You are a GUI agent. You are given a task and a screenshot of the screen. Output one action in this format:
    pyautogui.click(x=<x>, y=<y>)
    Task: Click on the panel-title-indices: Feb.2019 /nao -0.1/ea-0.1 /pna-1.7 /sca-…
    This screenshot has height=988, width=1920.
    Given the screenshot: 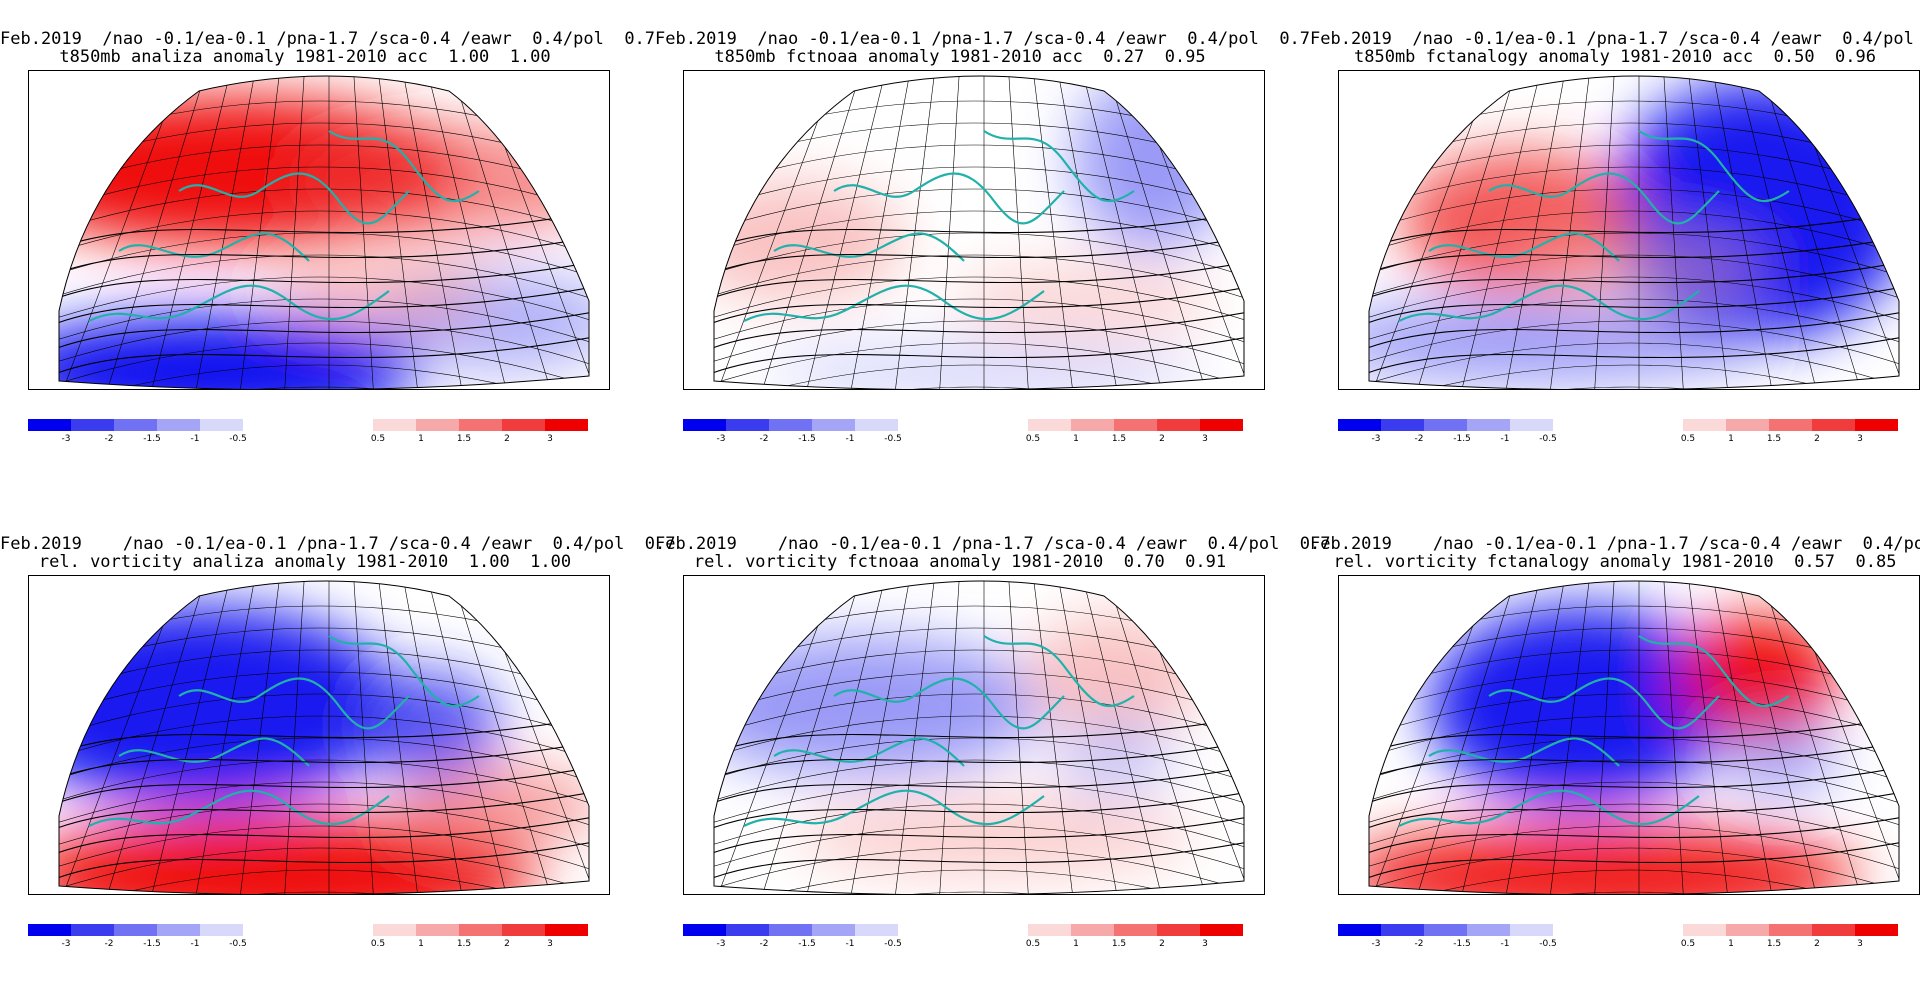 What is the action you would take?
    pyautogui.click(x=1615, y=544)
    